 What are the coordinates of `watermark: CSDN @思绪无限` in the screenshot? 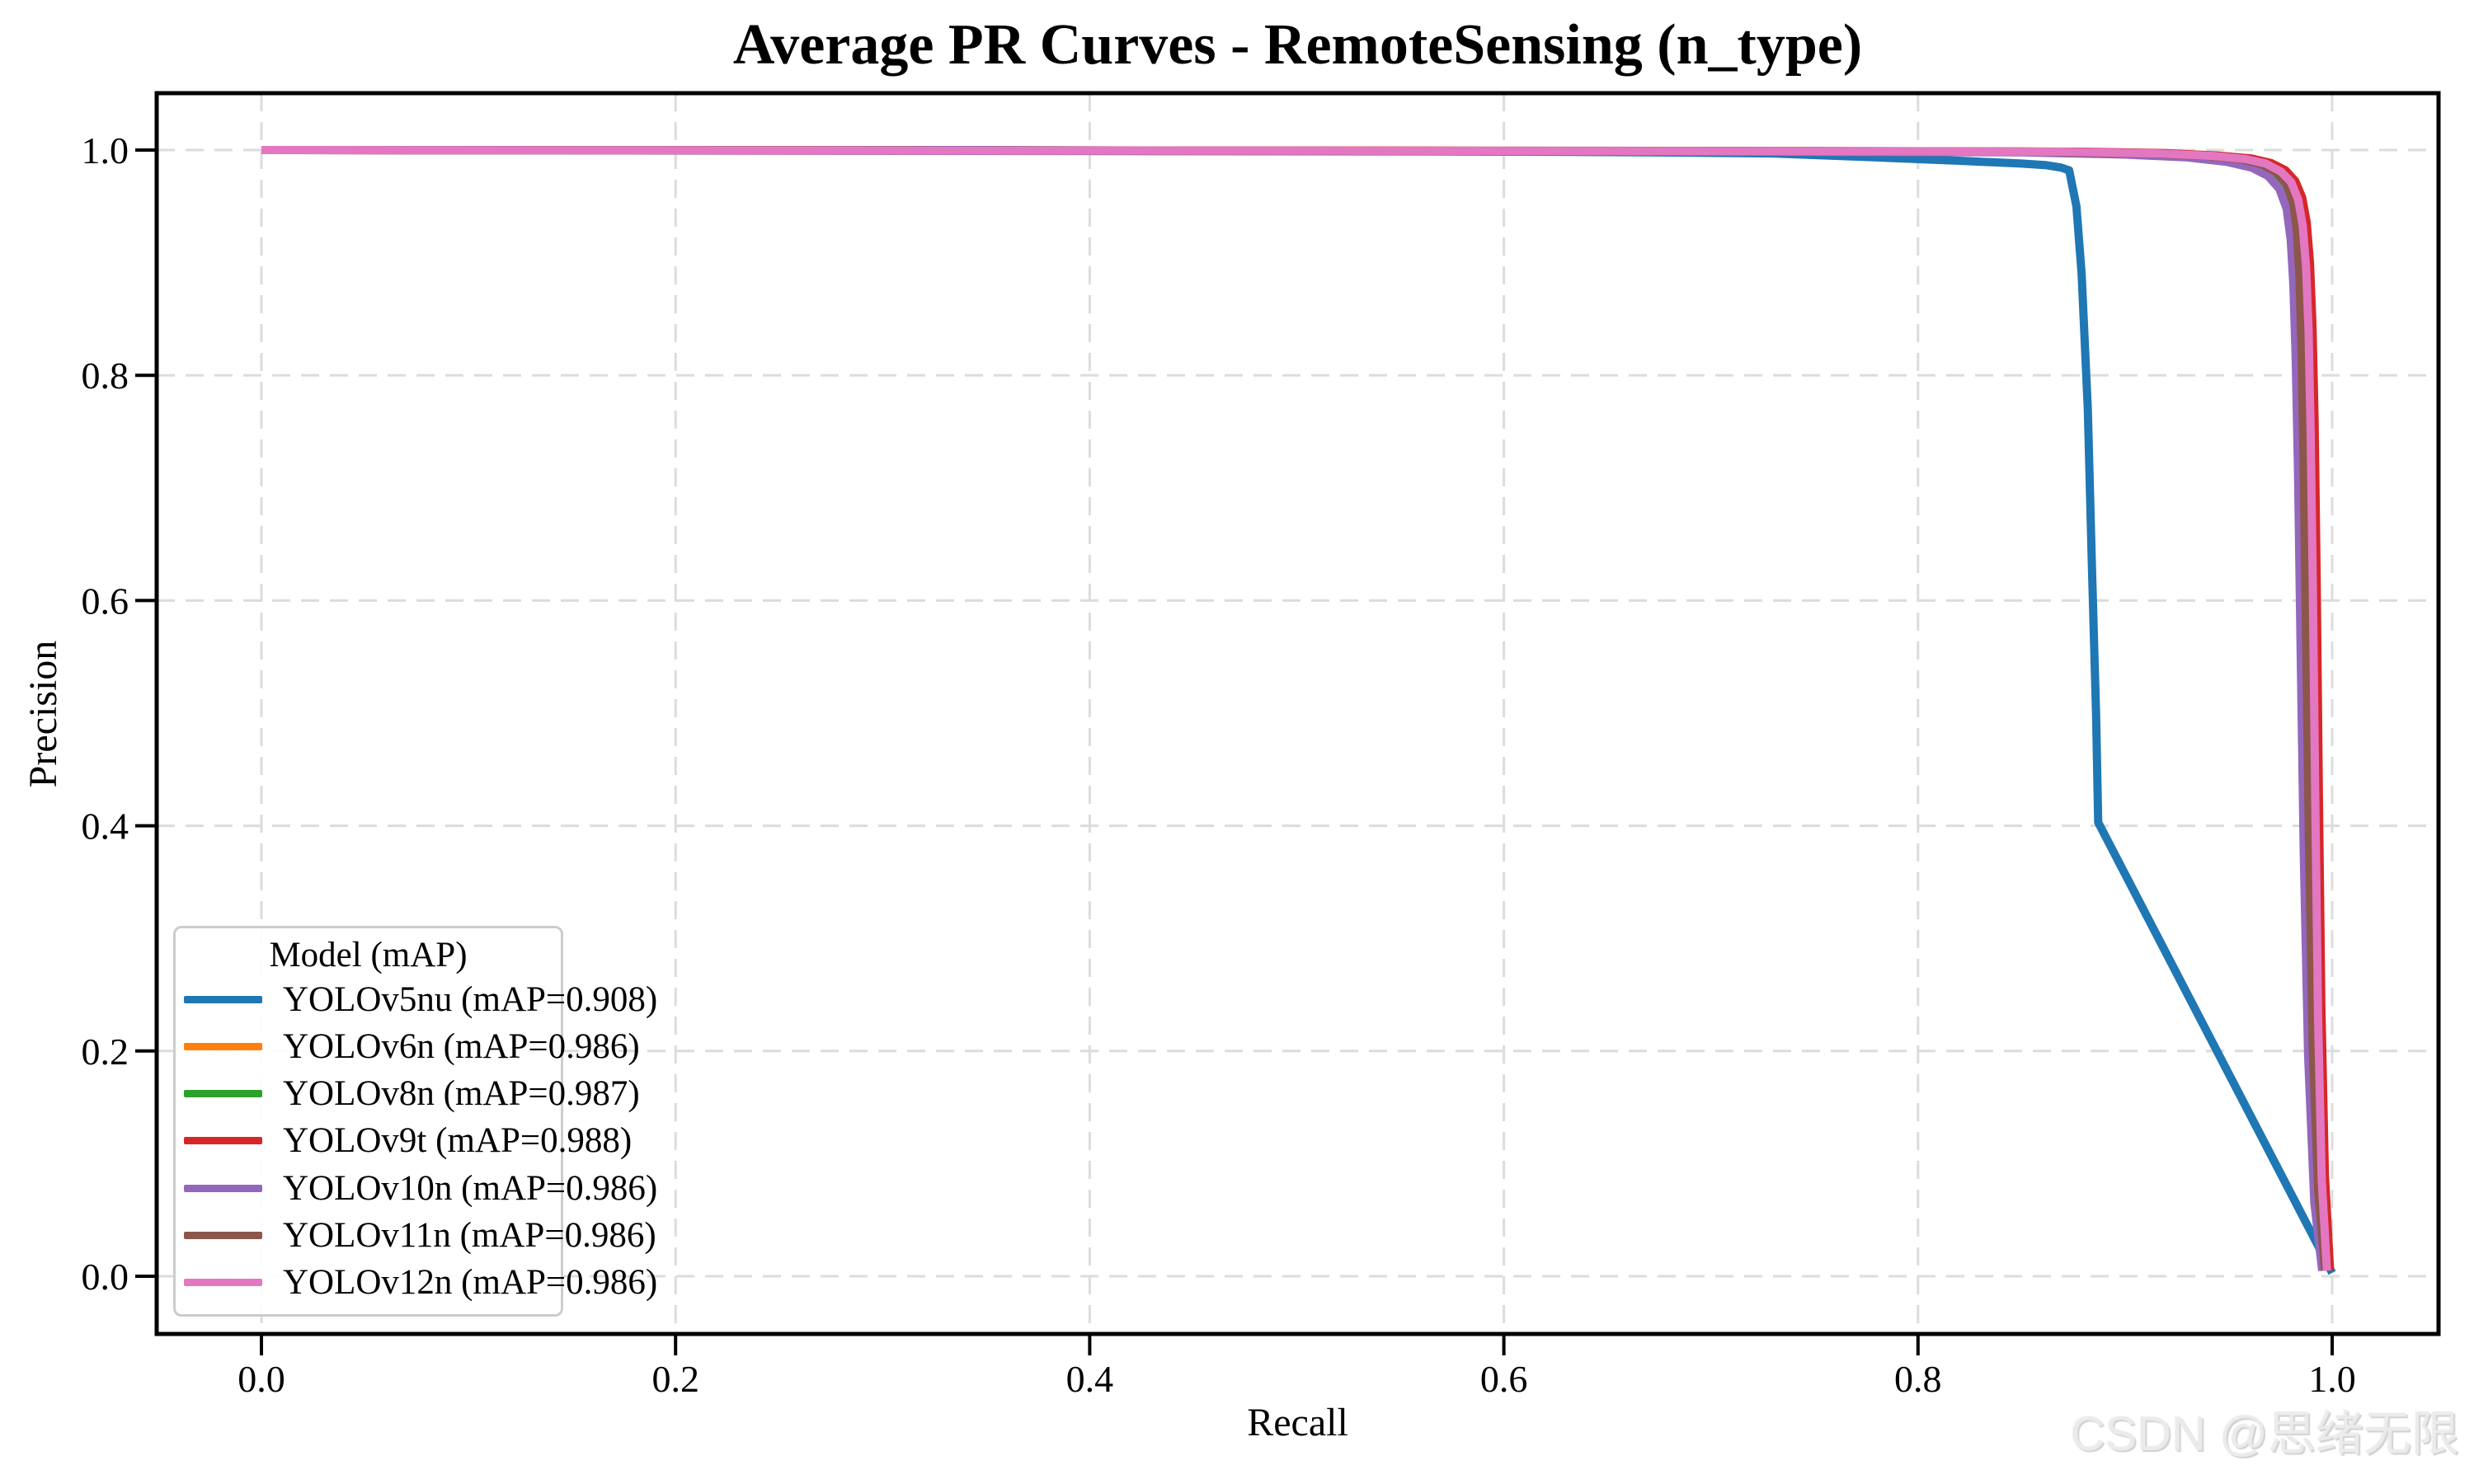 It's located at (2264, 1434).